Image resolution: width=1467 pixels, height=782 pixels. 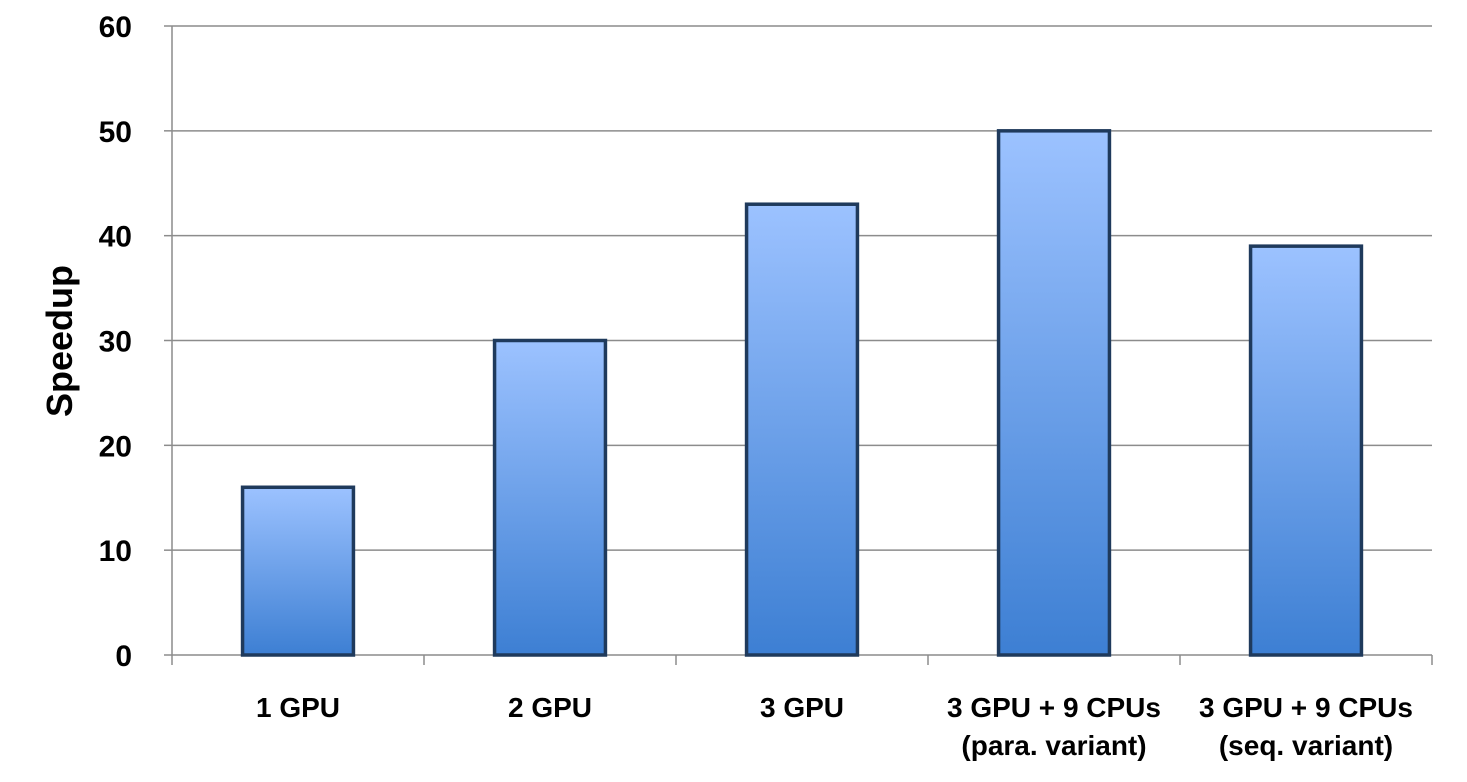 I want to click on x-category-label: 3 GPU, so click(x=802, y=707).